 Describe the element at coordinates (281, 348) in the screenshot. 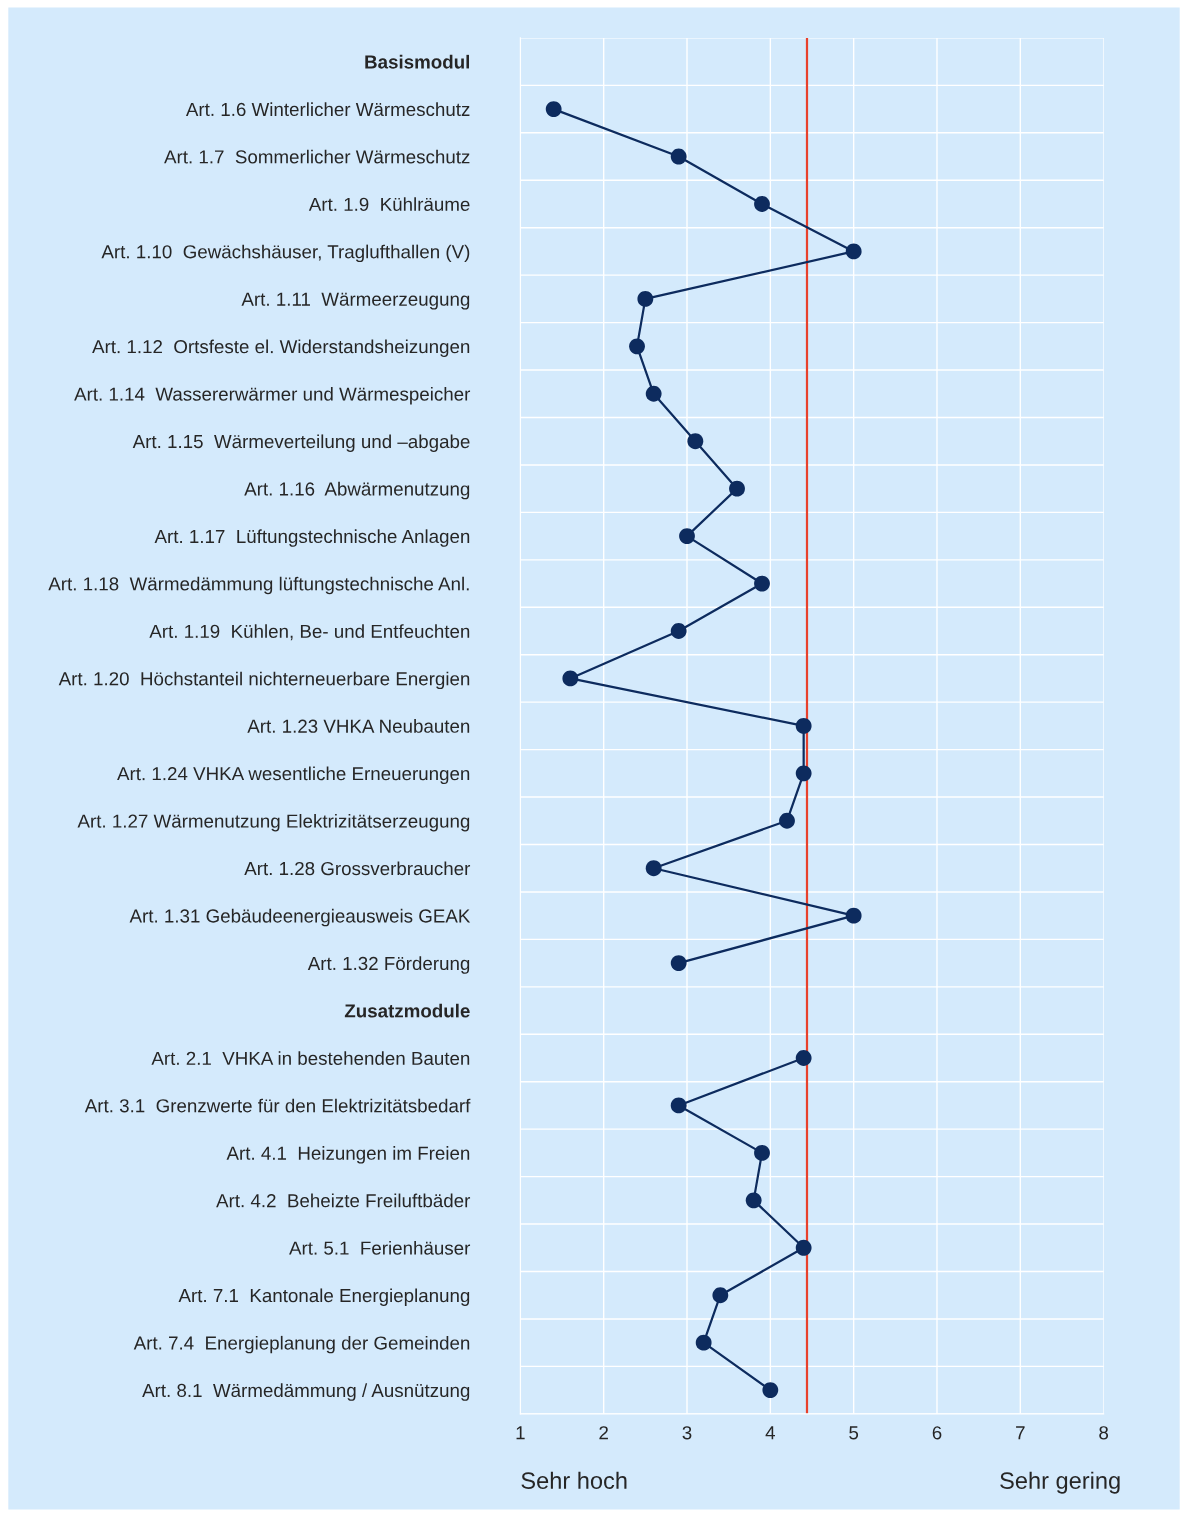

I see `y-tick-label: Art. 1.12 Ortsfeste el. Widerstandsheizungen` at that location.